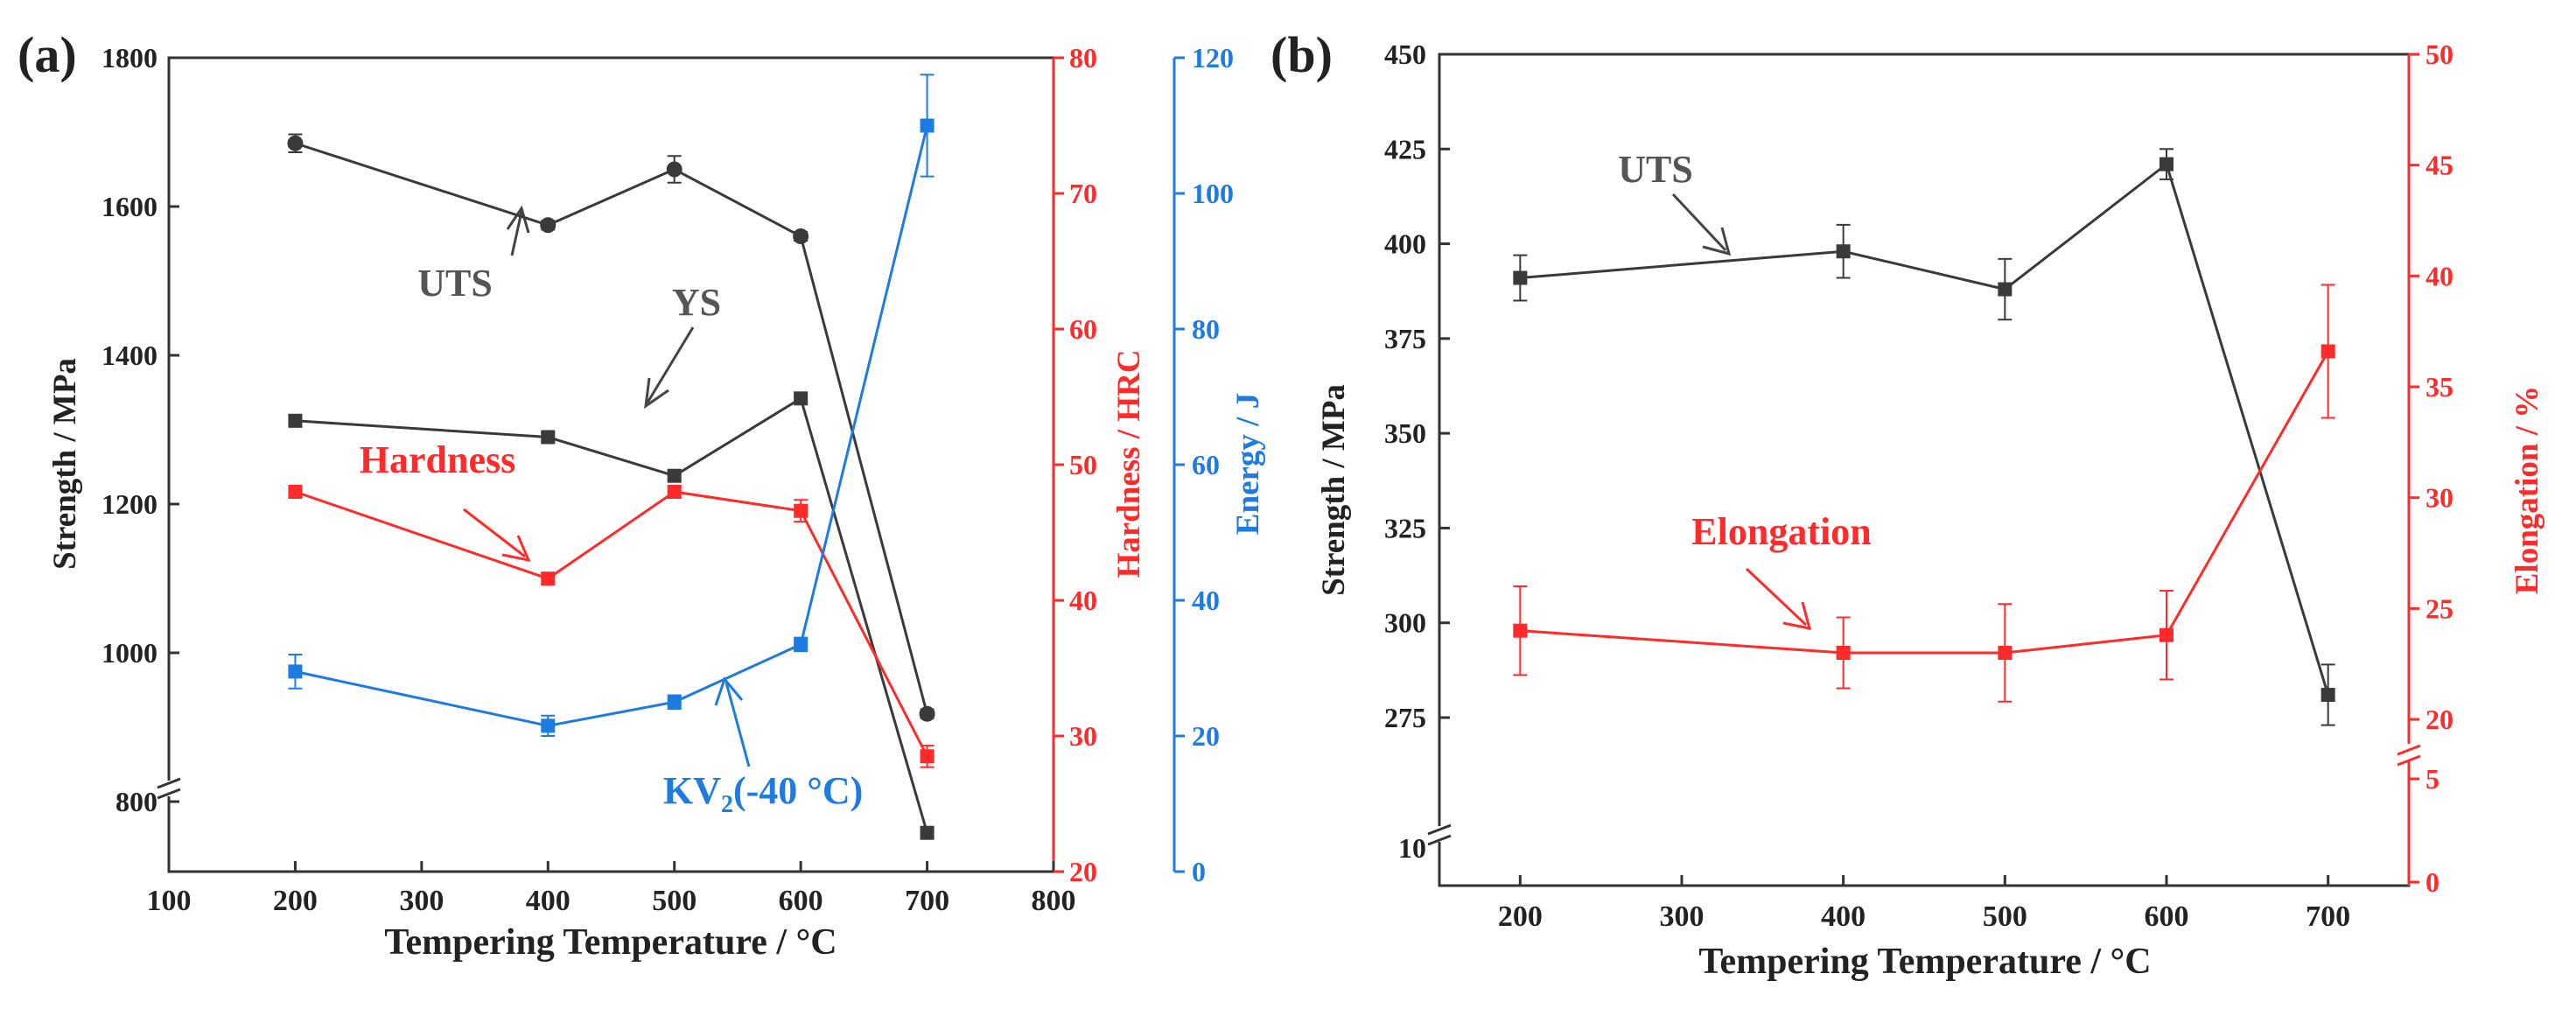 This screenshot has height=1009, width=2576. I want to click on panel-a-hardness-annotation: Hardness, so click(437, 459).